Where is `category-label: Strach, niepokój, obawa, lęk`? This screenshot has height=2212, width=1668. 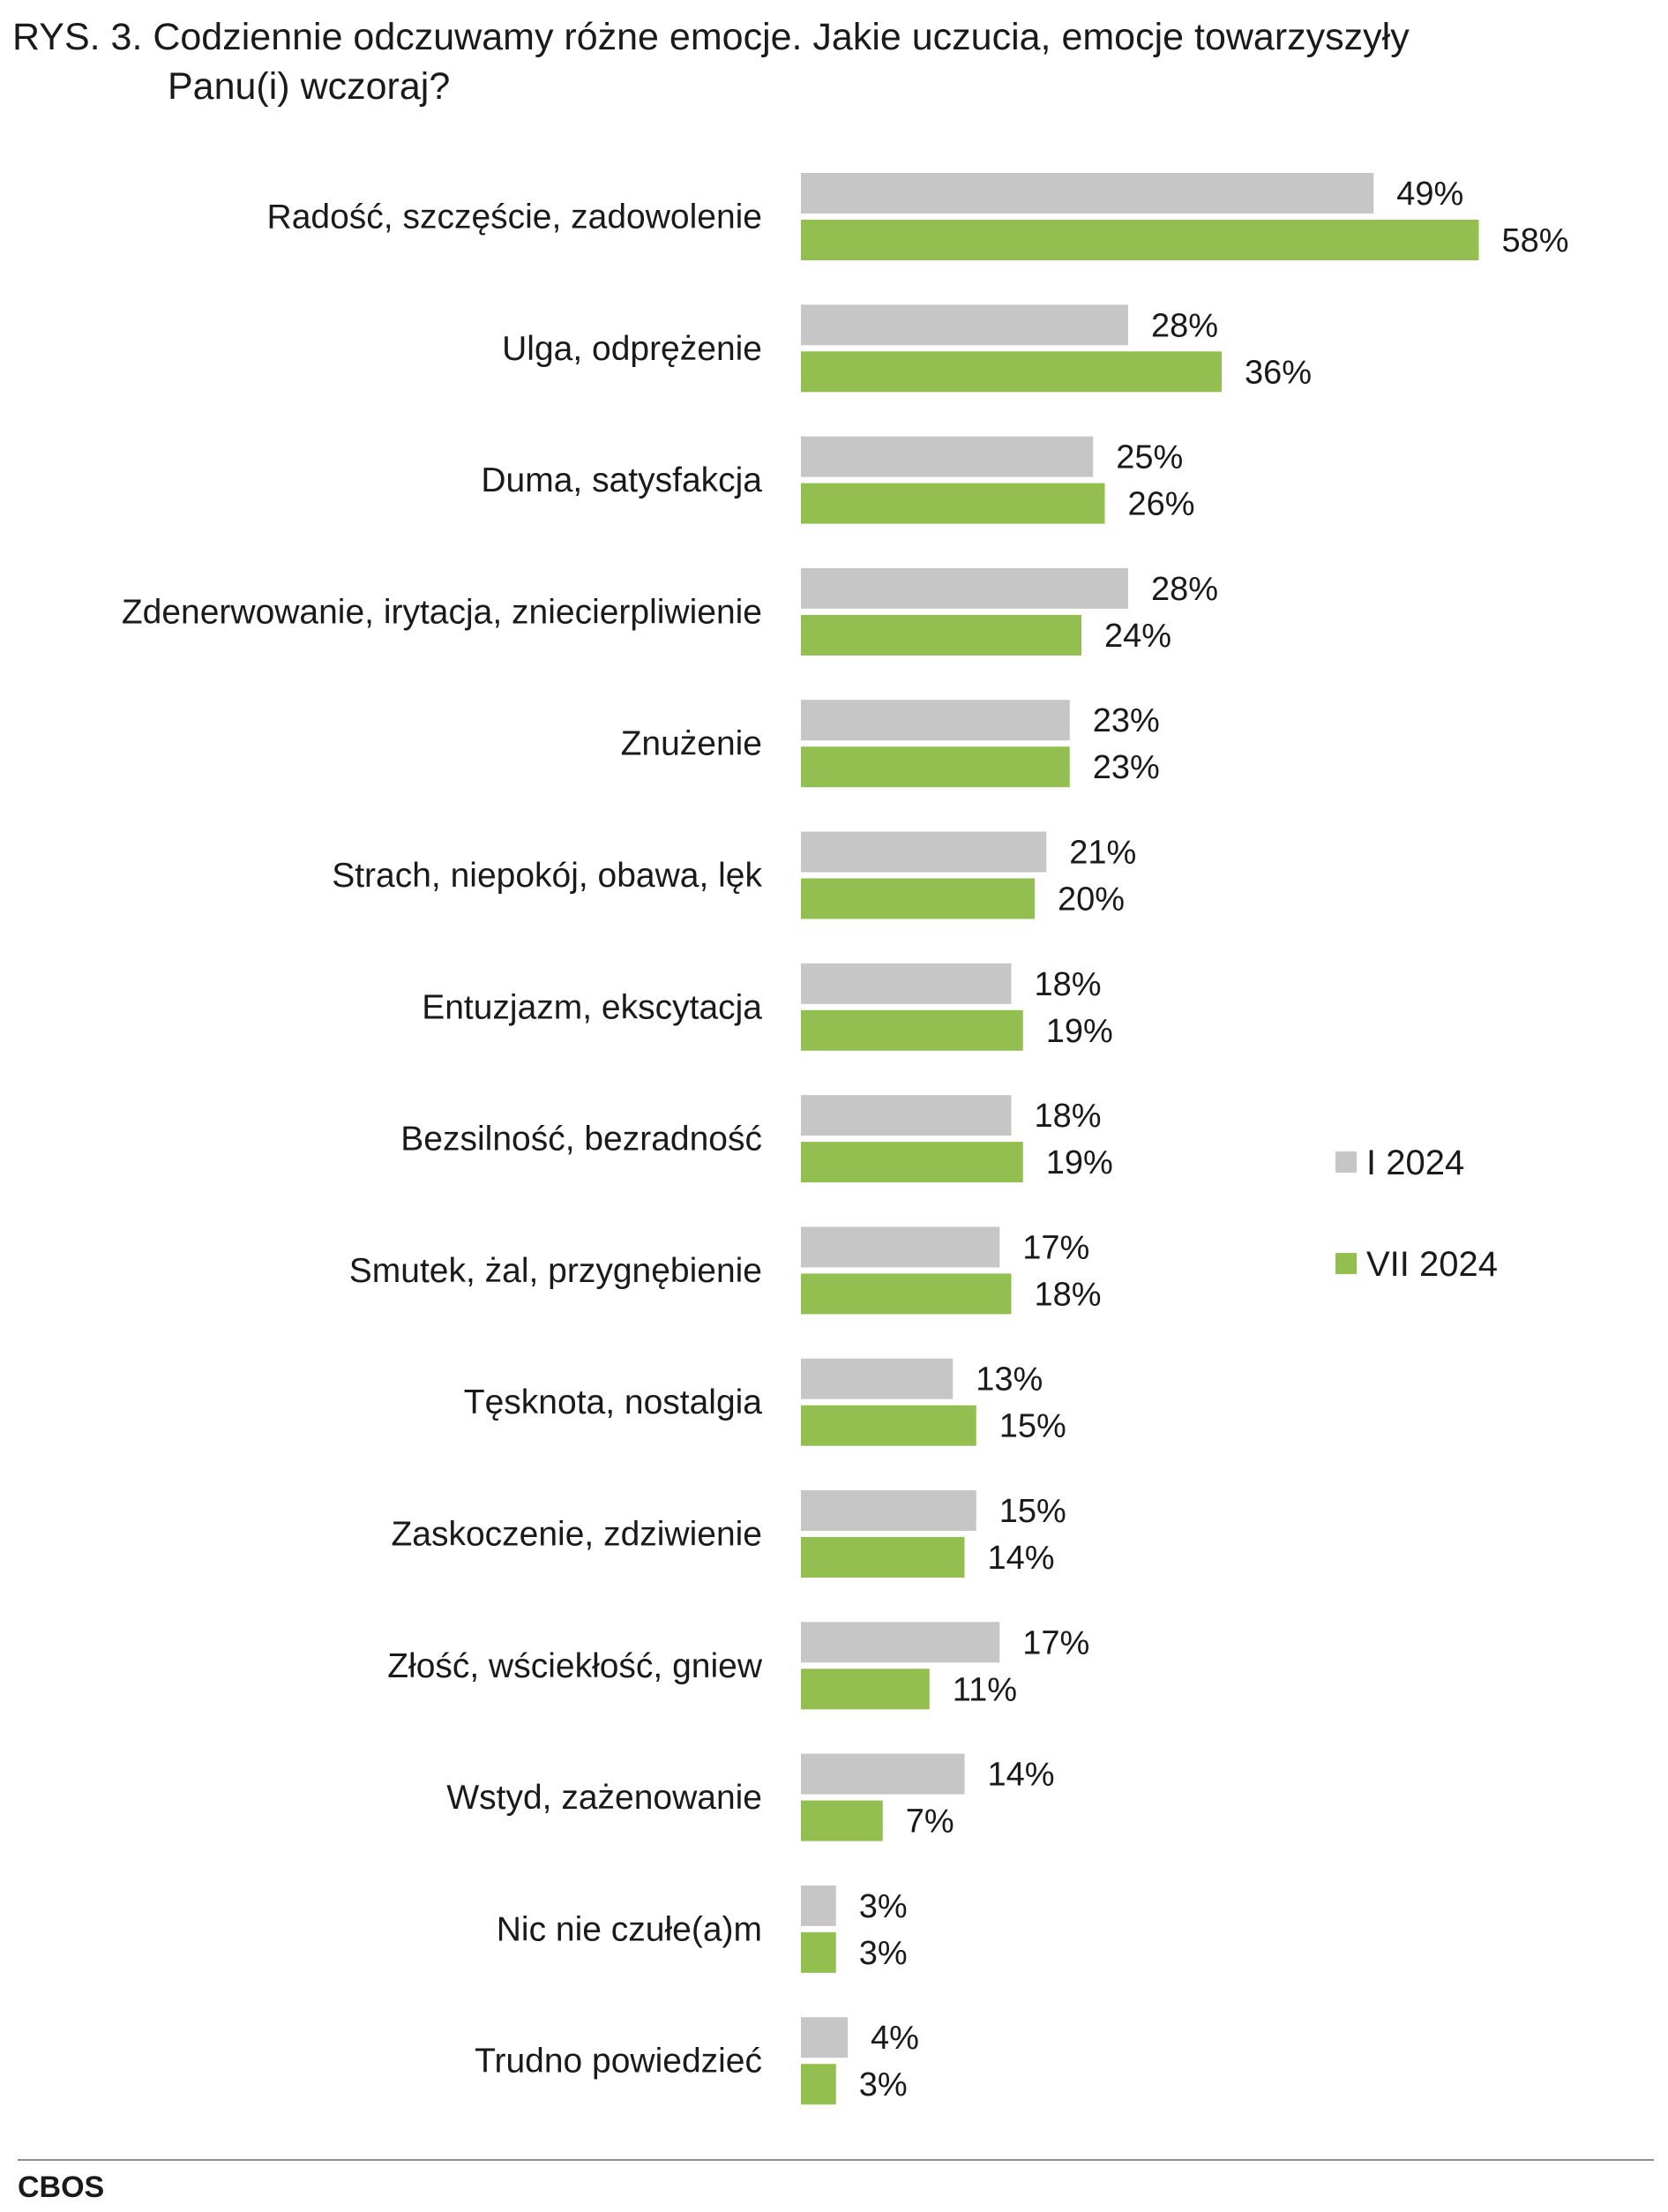 category-label: Strach, niepokój, obawa, lęk is located at coordinates (547, 876).